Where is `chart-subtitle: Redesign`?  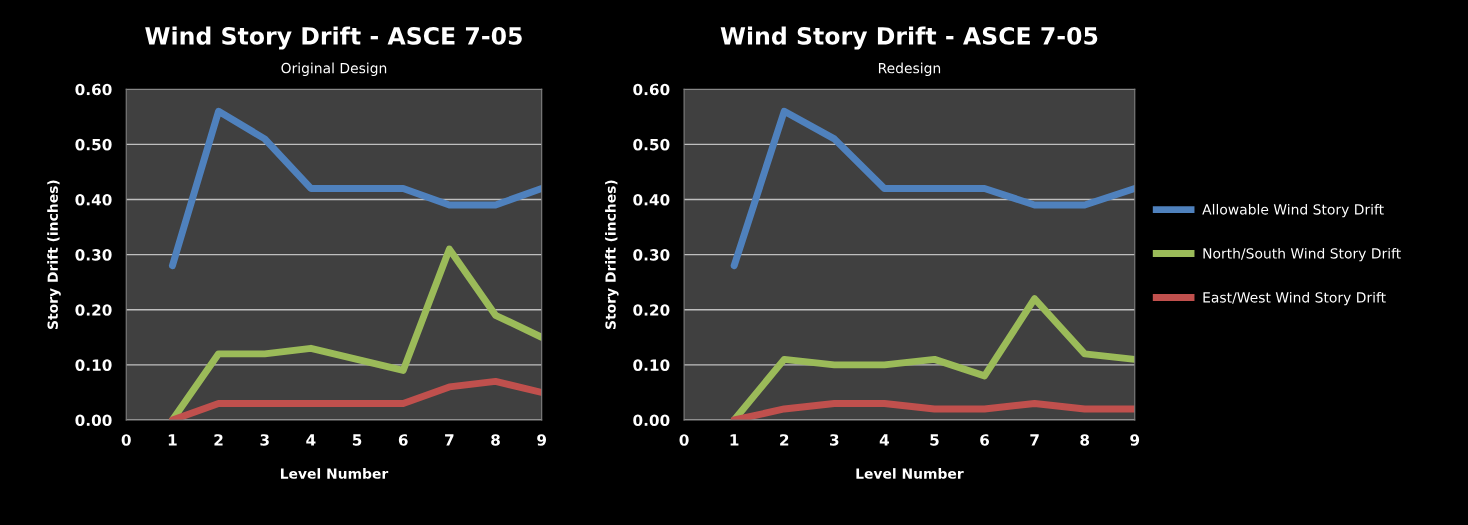
chart-subtitle: Redesign is located at coordinates (909, 69).